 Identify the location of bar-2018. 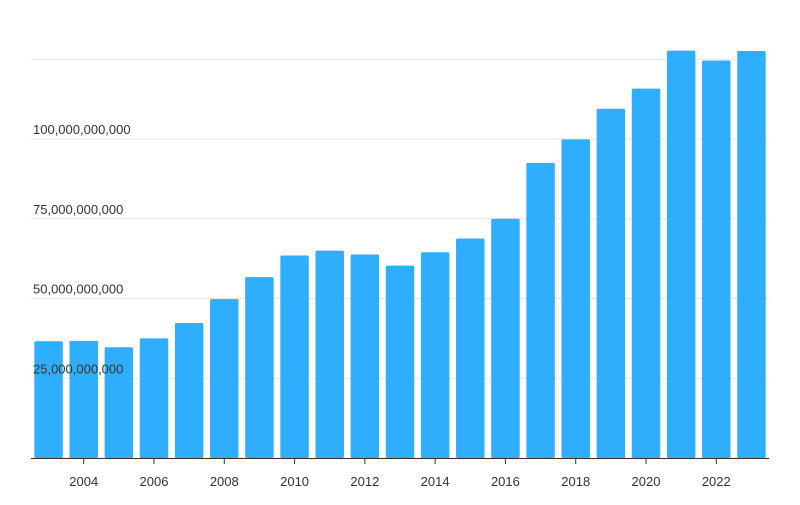
(575, 298).